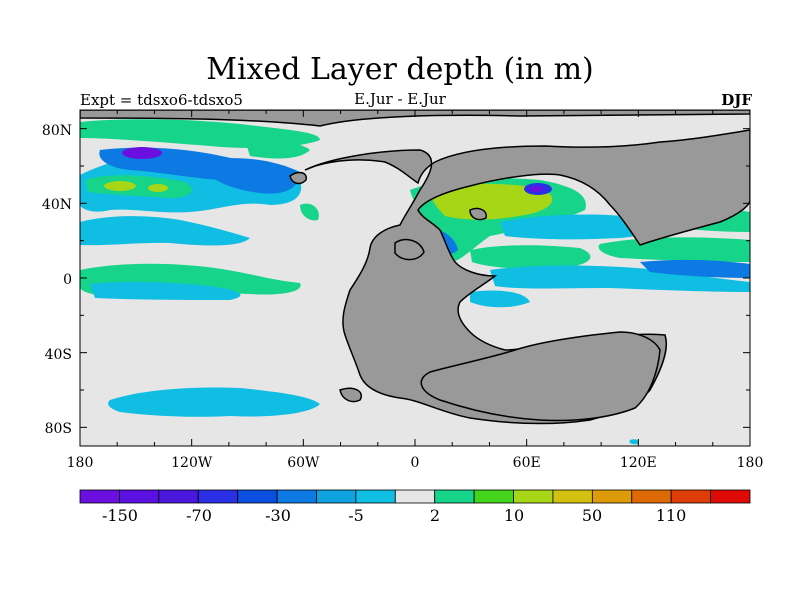 This screenshot has width=800, height=600. I want to click on x-tick-120e: 120E, so click(638, 463).